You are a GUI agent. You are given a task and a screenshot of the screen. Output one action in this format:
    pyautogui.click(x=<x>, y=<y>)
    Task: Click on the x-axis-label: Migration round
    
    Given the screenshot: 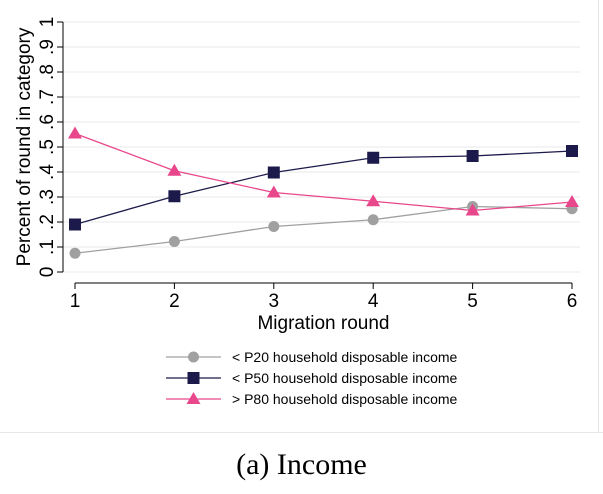 What is the action you would take?
    pyautogui.click(x=323, y=323)
    